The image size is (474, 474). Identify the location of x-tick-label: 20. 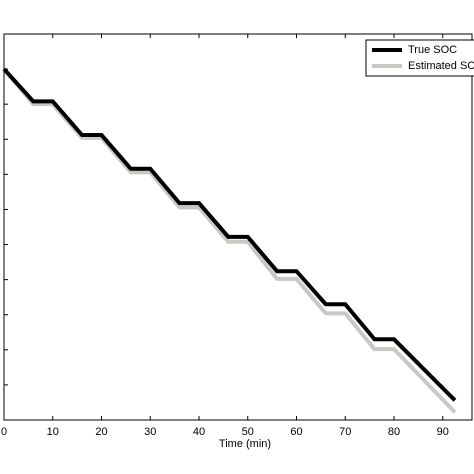
(101, 432).